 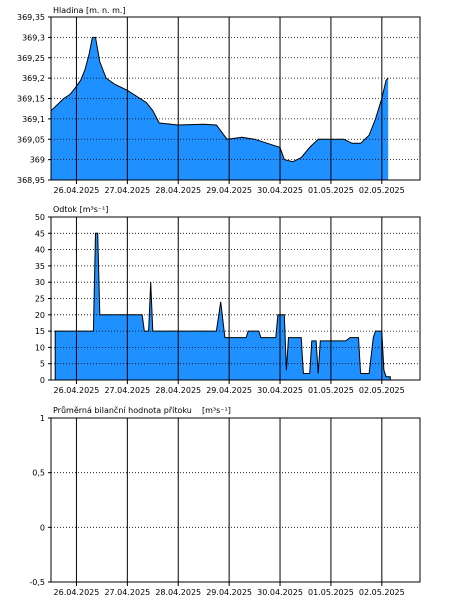 I want to click on tick-label-y: 0,5, so click(x=38, y=473).